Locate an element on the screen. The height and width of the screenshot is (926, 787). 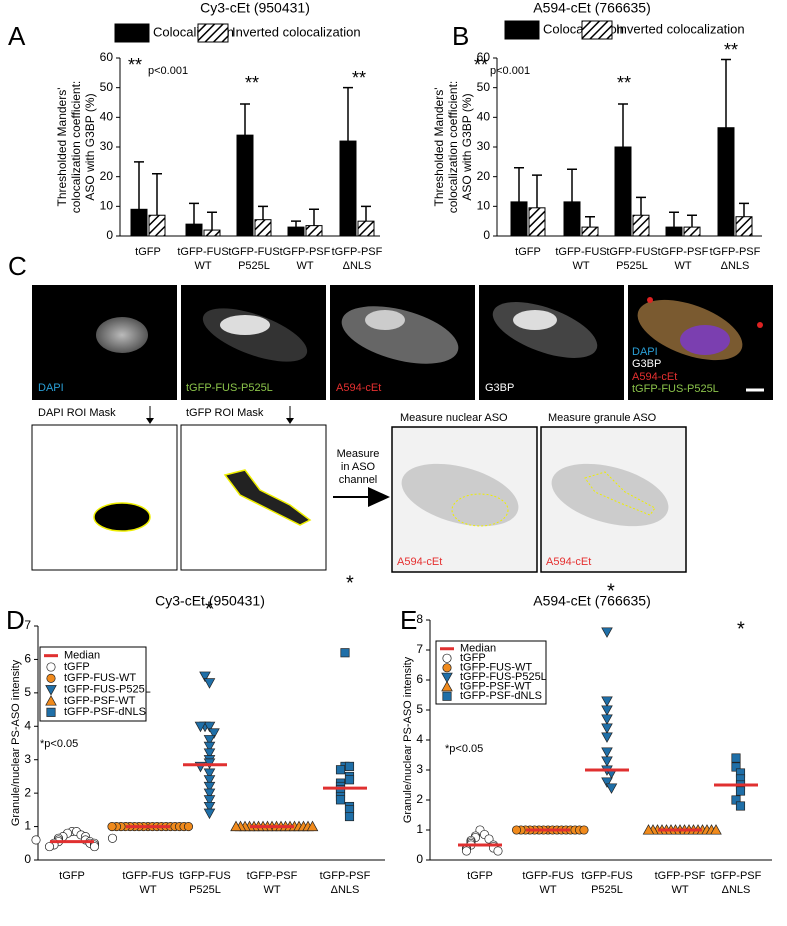
y-axis-label: Thresholded Manders' is located at coordinates (439, 146).